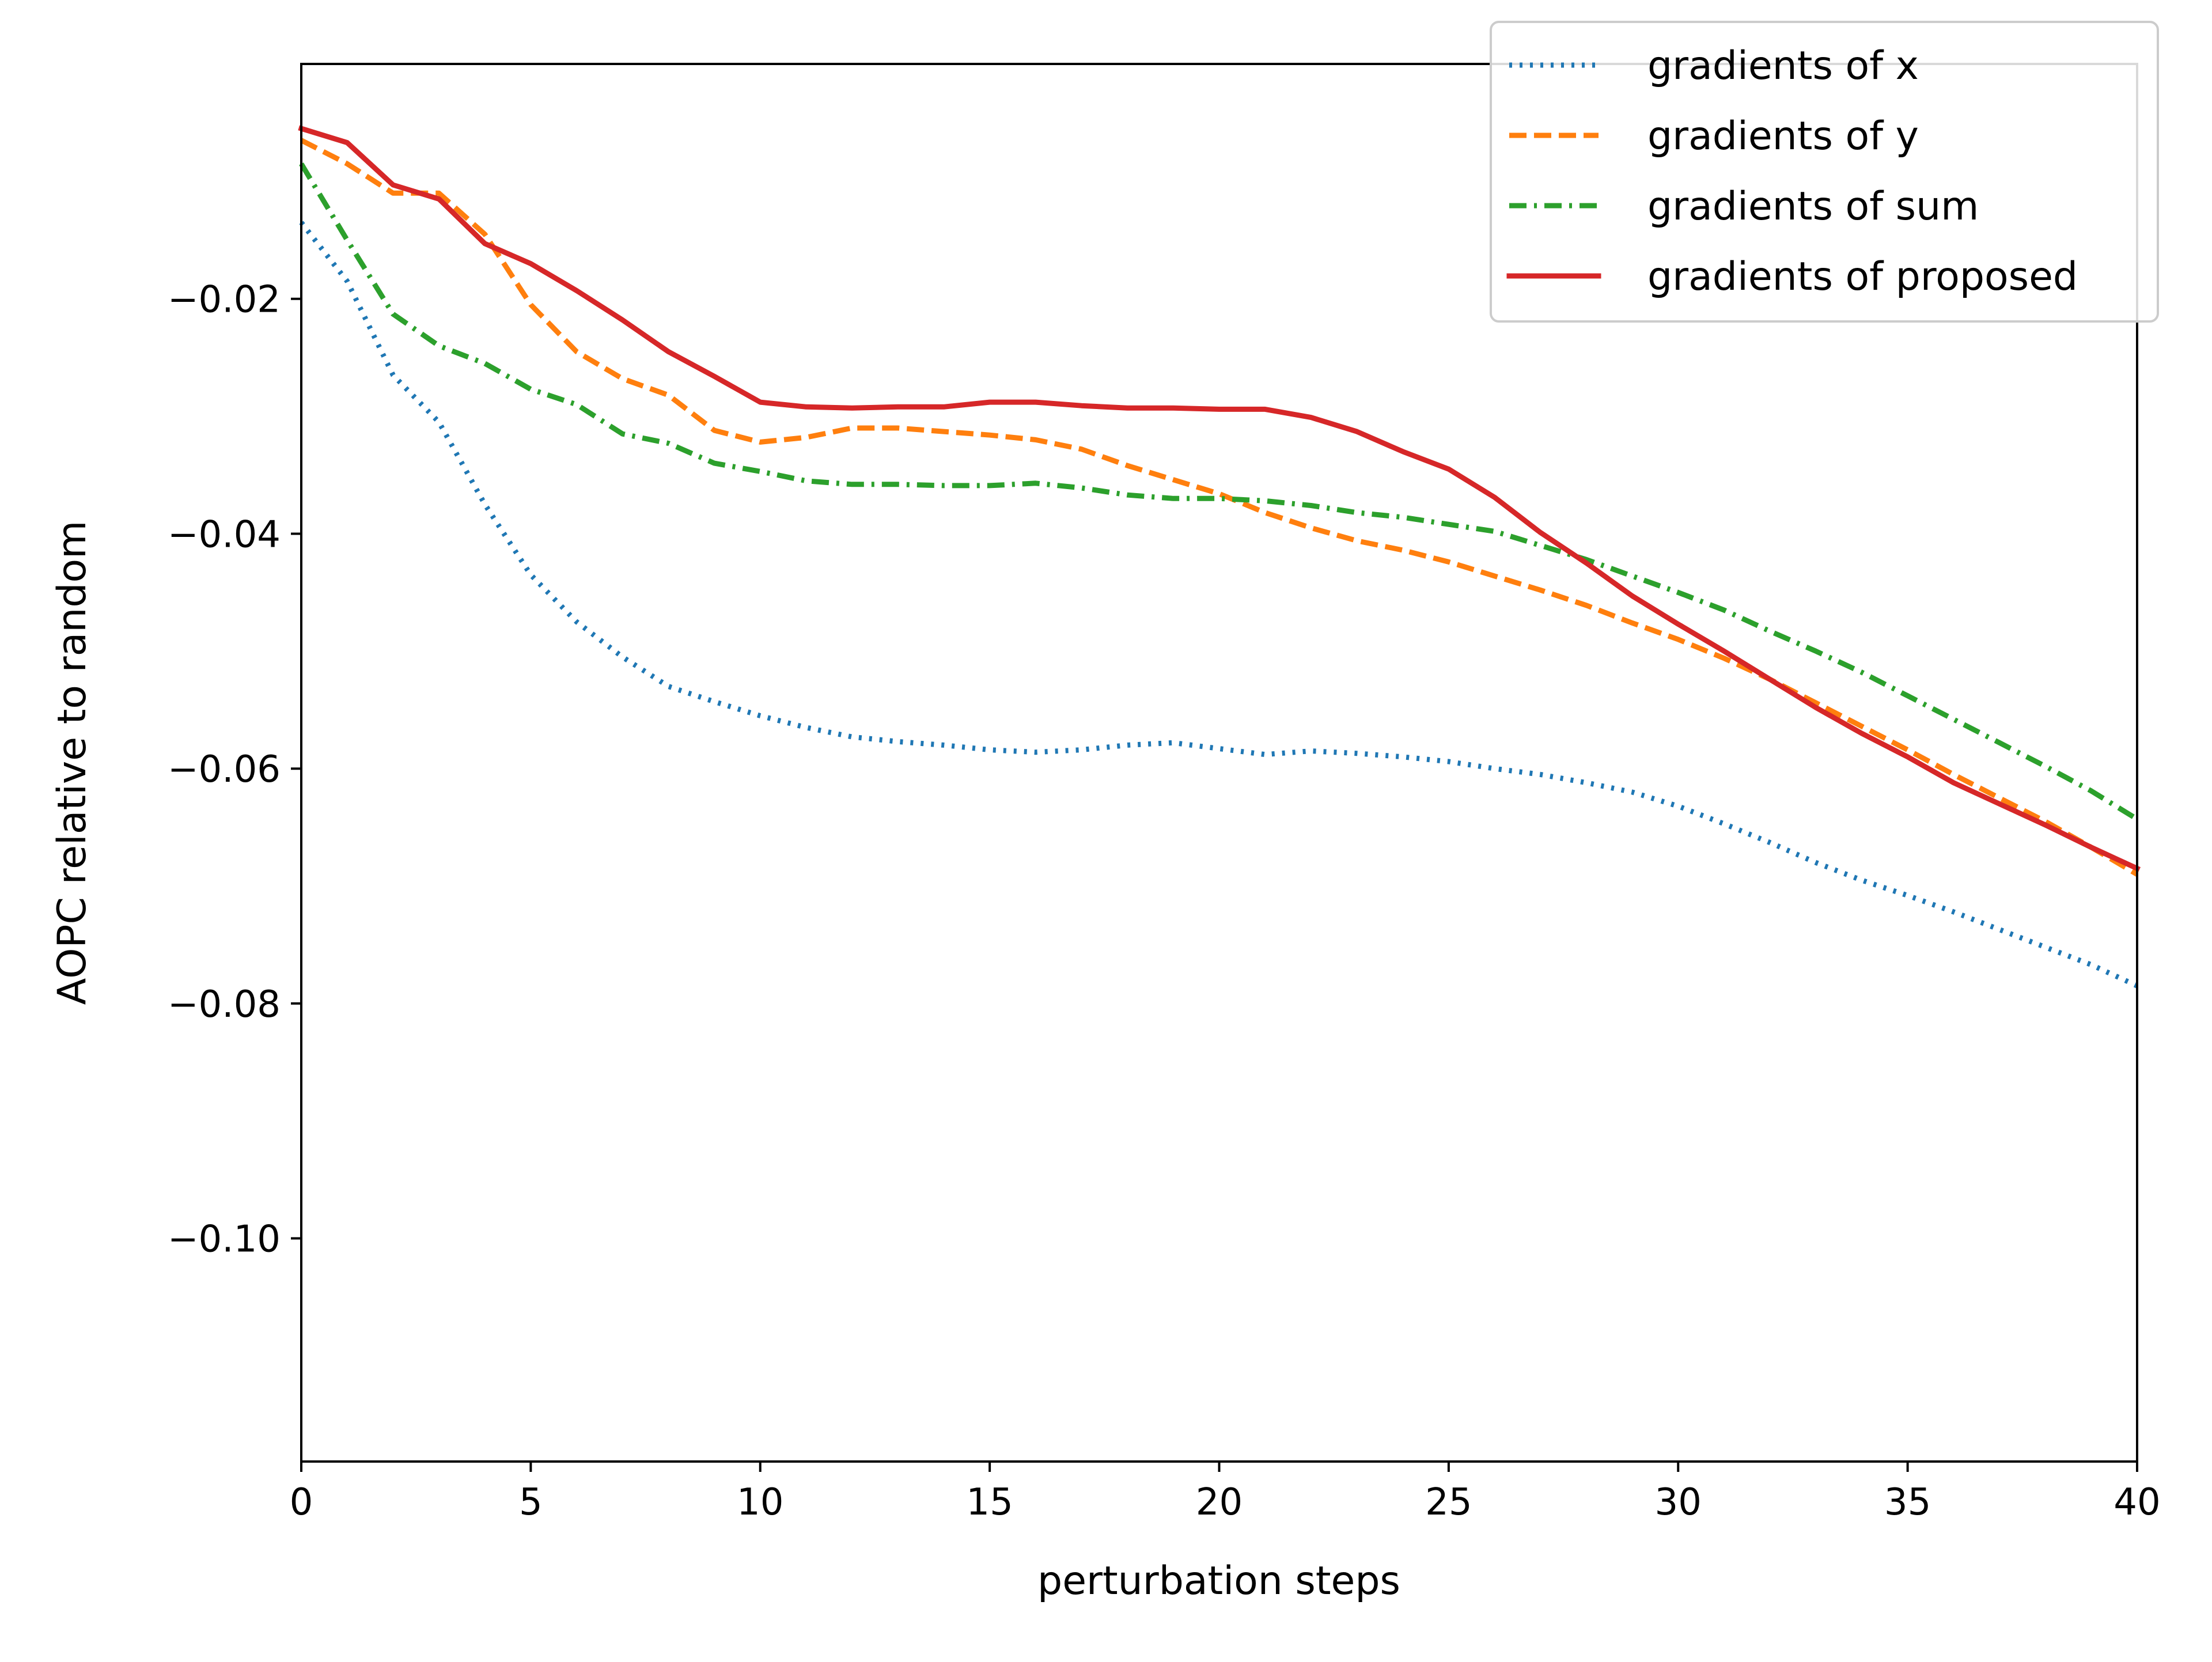 This screenshot has height=1662, width=2212. What do you see at coordinates (1218, 1581) in the screenshot?
I see `x-axis-title: perturbation steps` at bounding box center [1218, 1581].